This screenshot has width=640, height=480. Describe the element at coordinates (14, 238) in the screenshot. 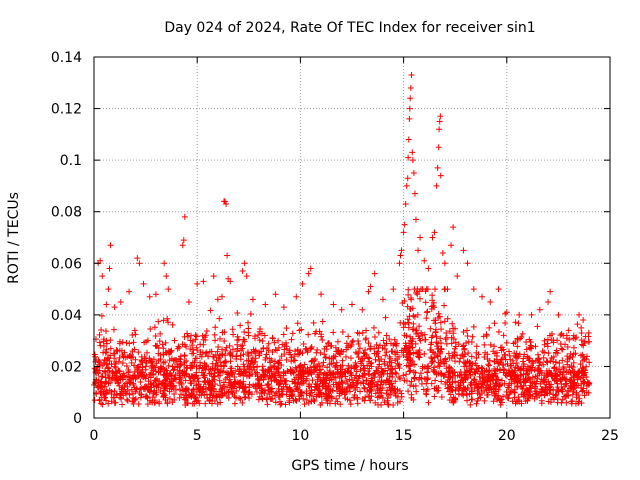

I see `y-axis-label: ROTI / TECUs` at that location.